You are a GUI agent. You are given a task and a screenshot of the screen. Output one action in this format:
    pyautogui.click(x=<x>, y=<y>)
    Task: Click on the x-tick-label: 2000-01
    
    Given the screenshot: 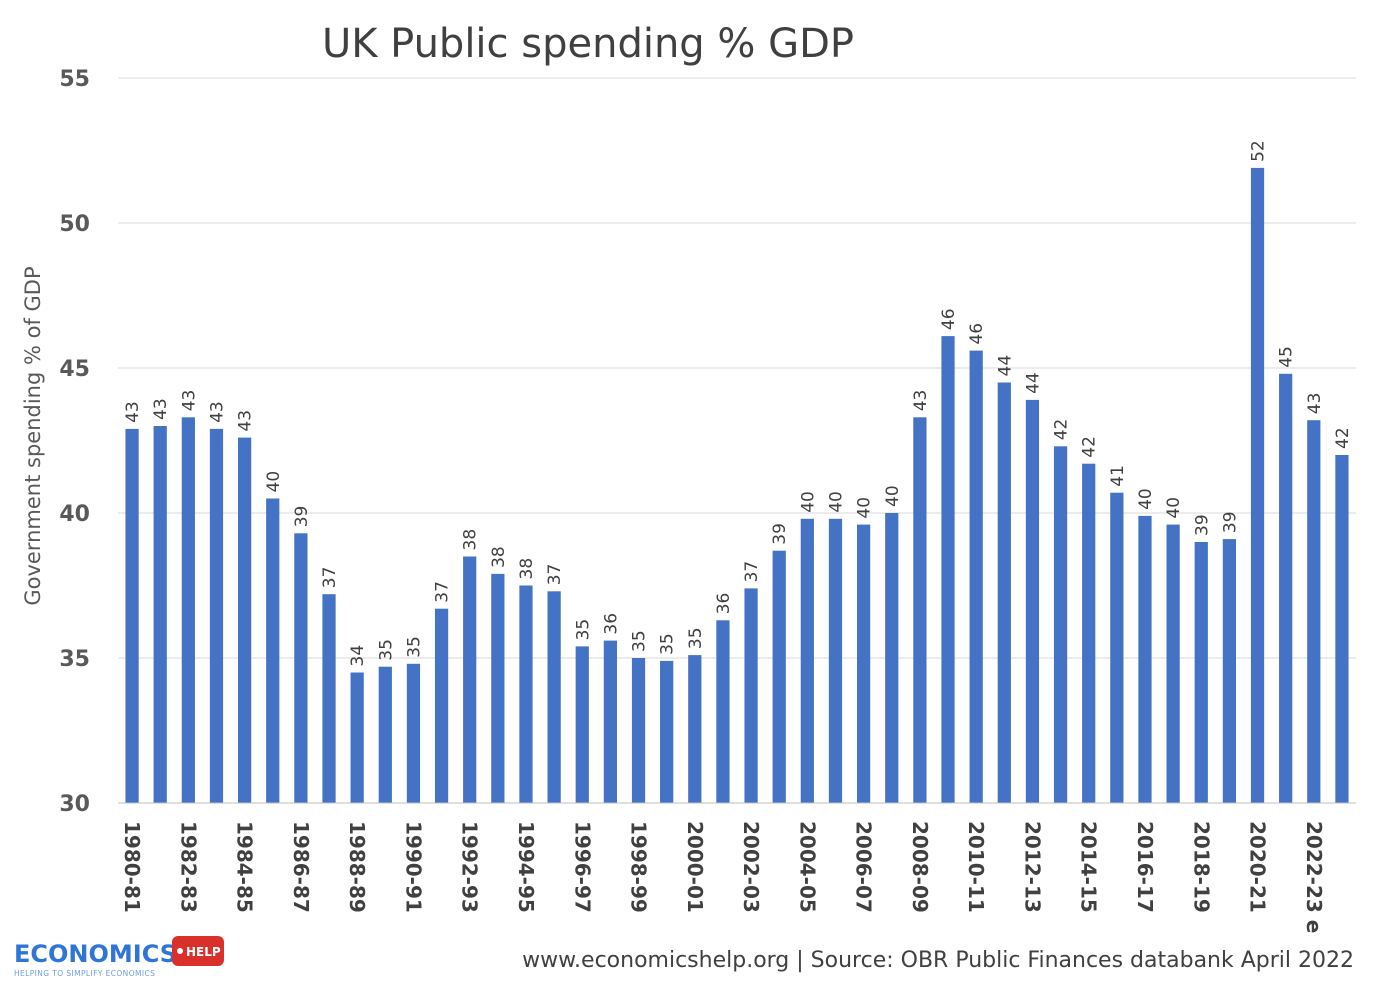 What is the action you would take?
    pyautogui.click(x=695, y=867)
    